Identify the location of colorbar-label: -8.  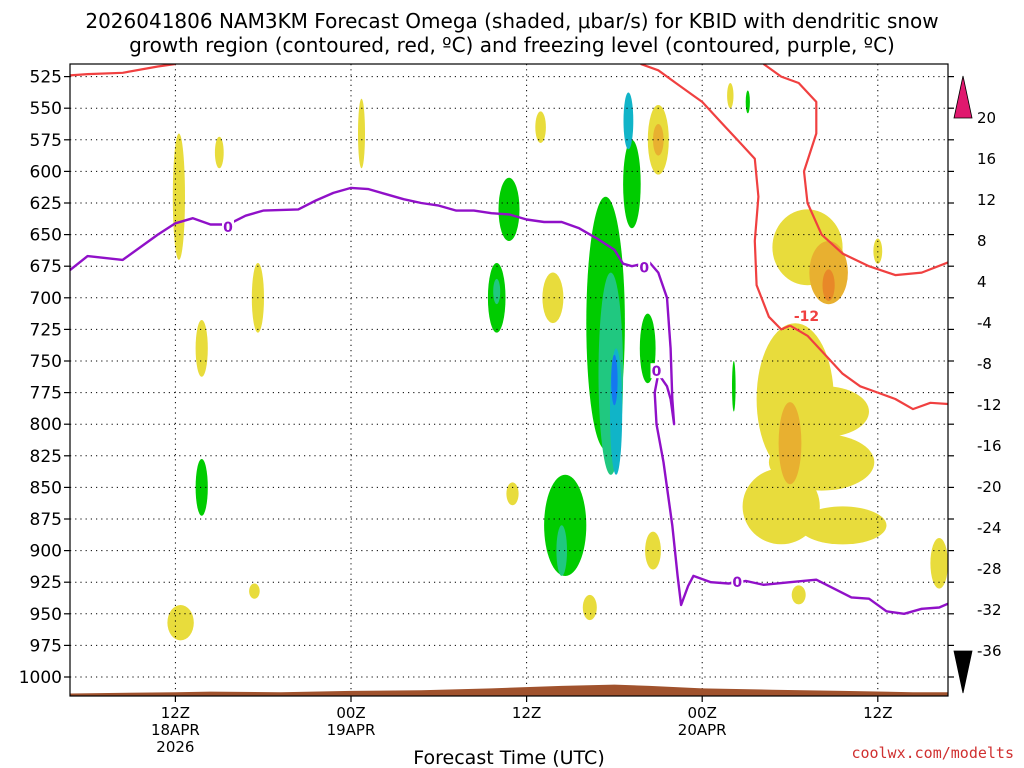
(984, 364).